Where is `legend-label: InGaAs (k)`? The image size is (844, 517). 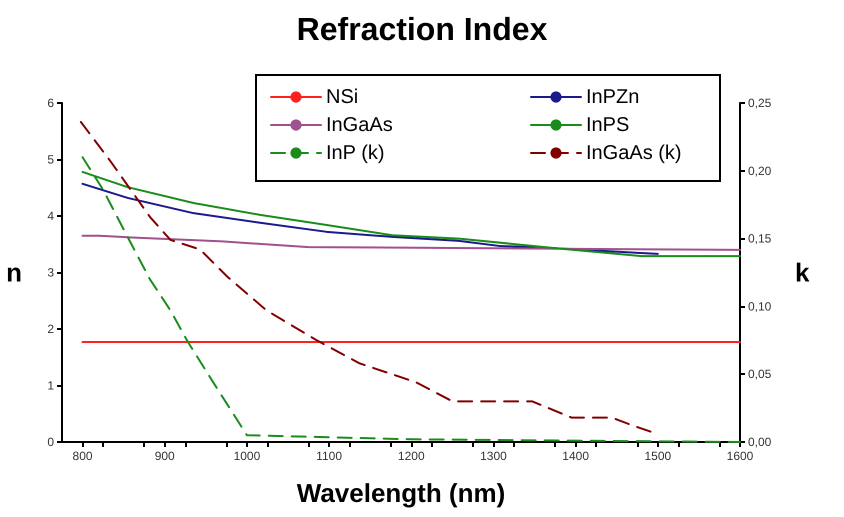 legend-label: InGaAs (k) is located at coordinates (634, 153).